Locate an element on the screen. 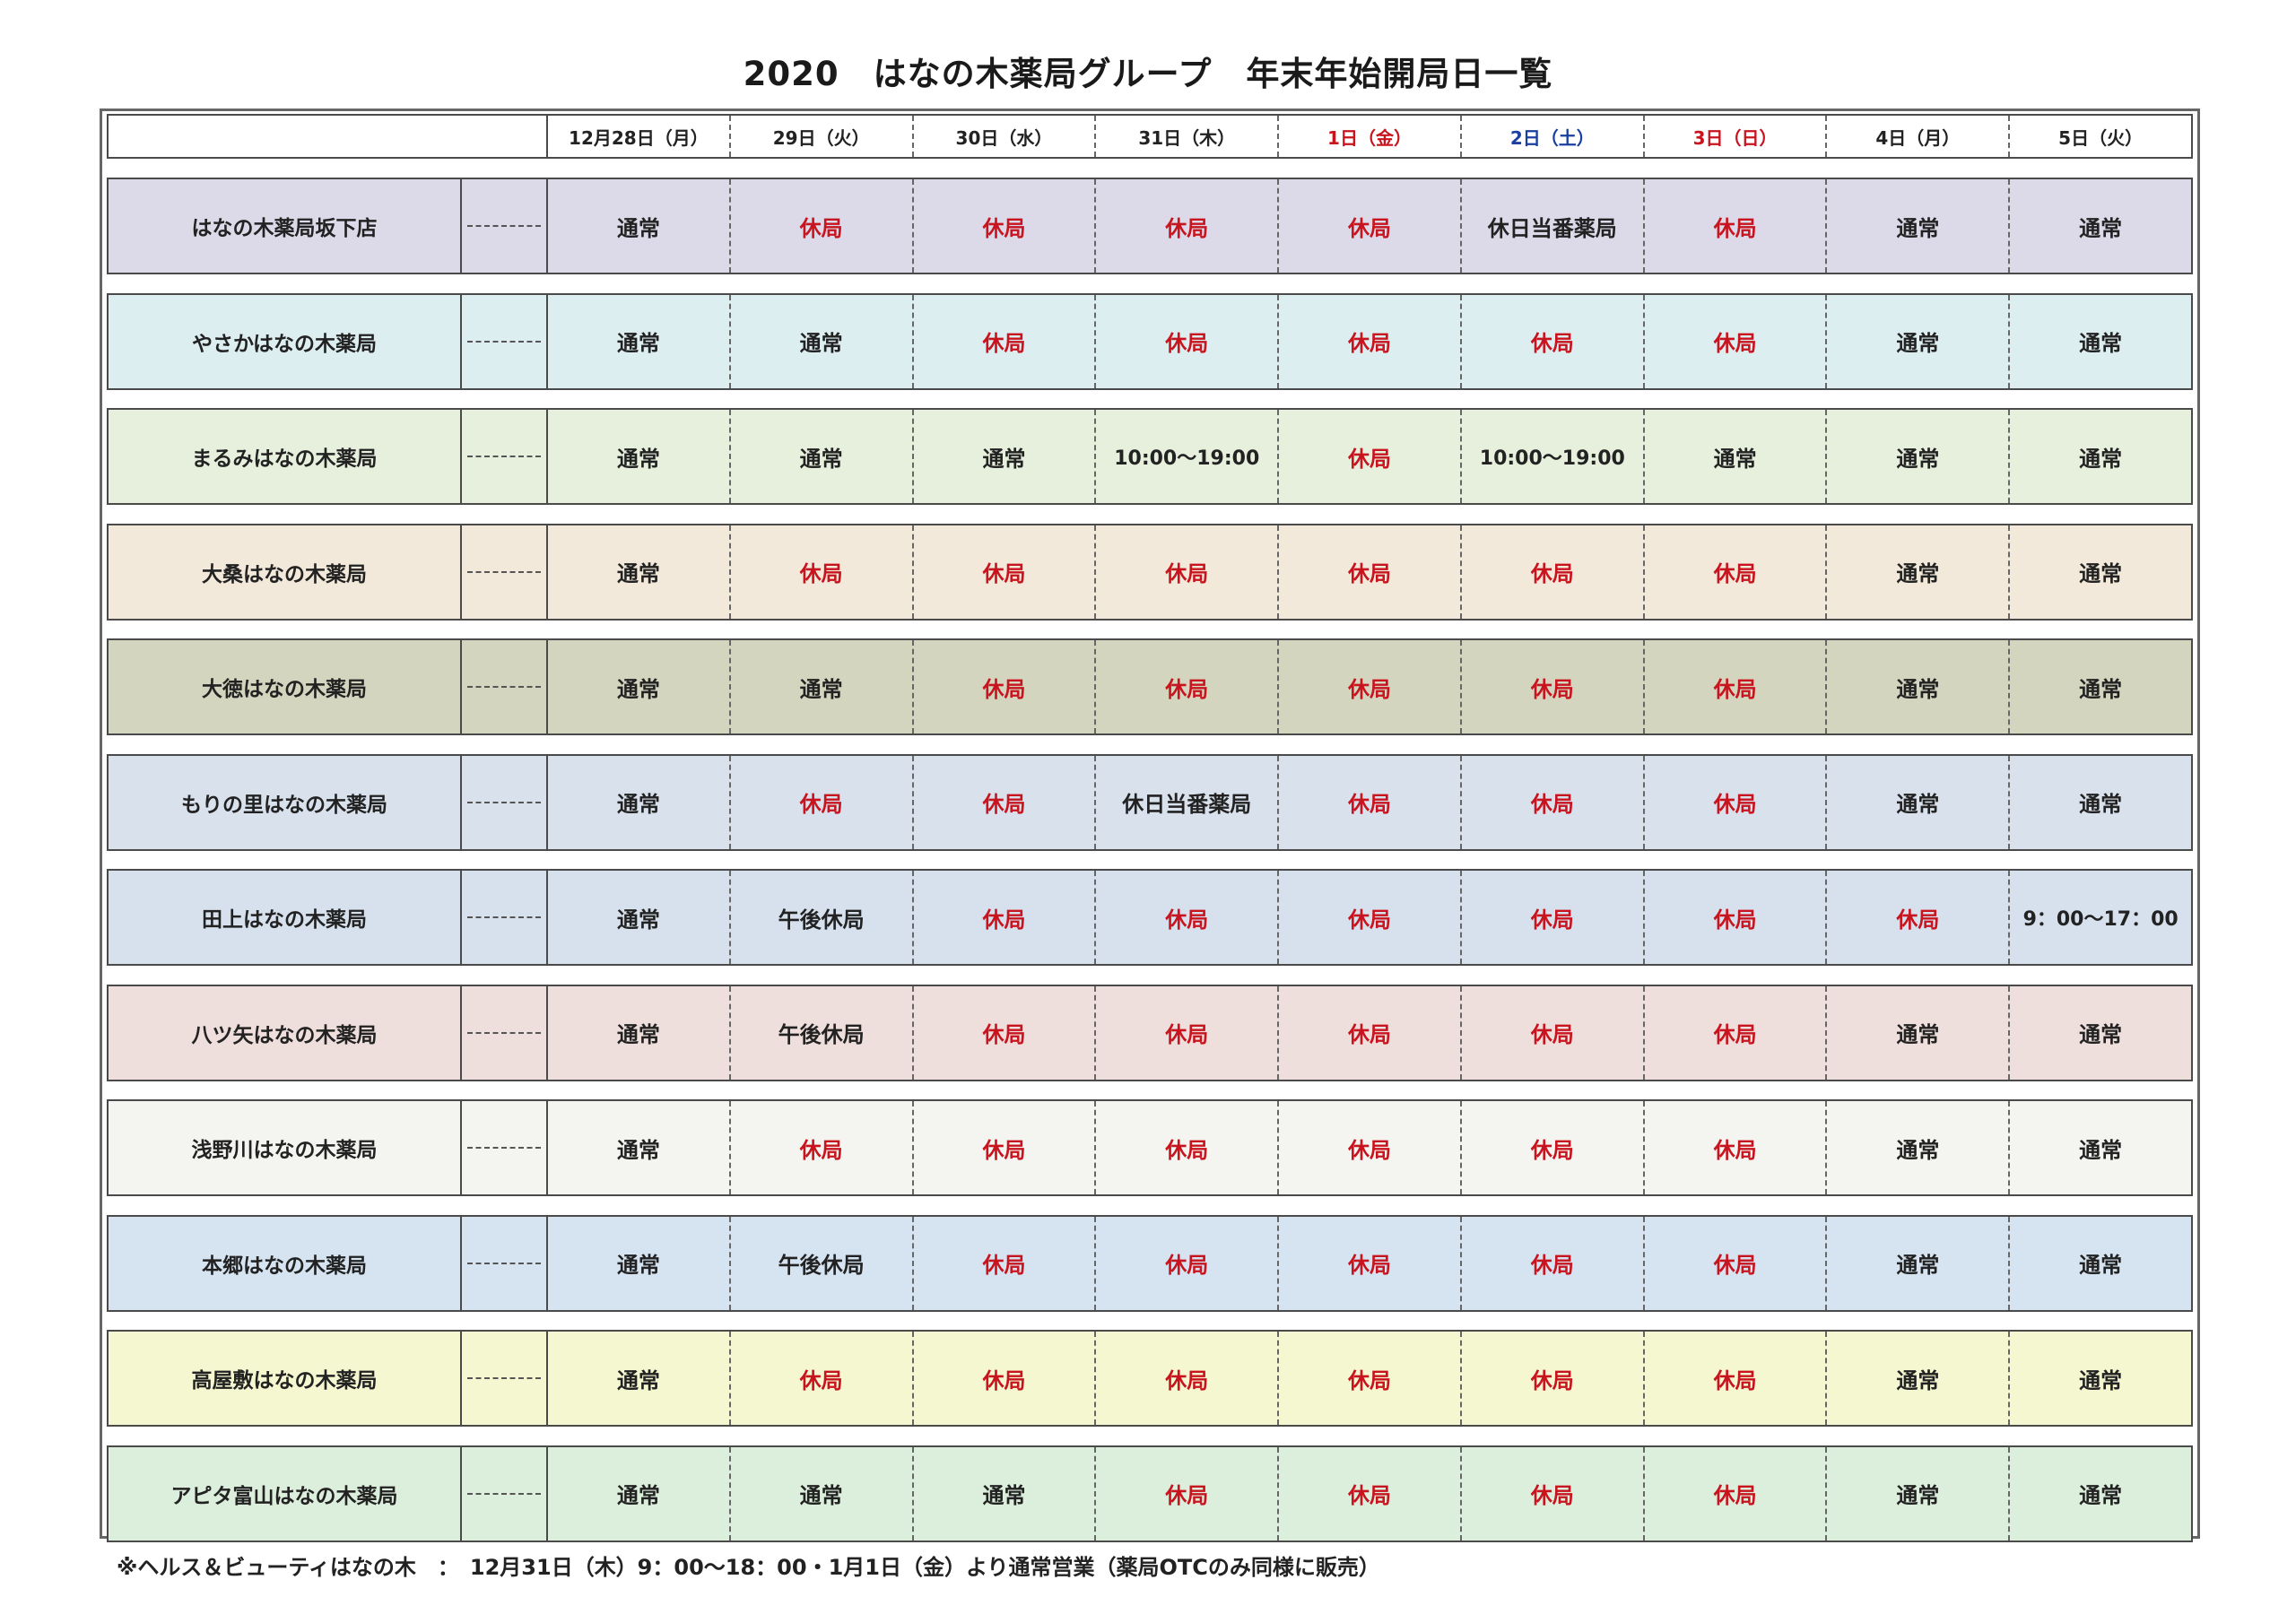 Image resolution: width=2296 pixels, height=1623 pixels. header-blank-cell is located at coordinates (328, 136).